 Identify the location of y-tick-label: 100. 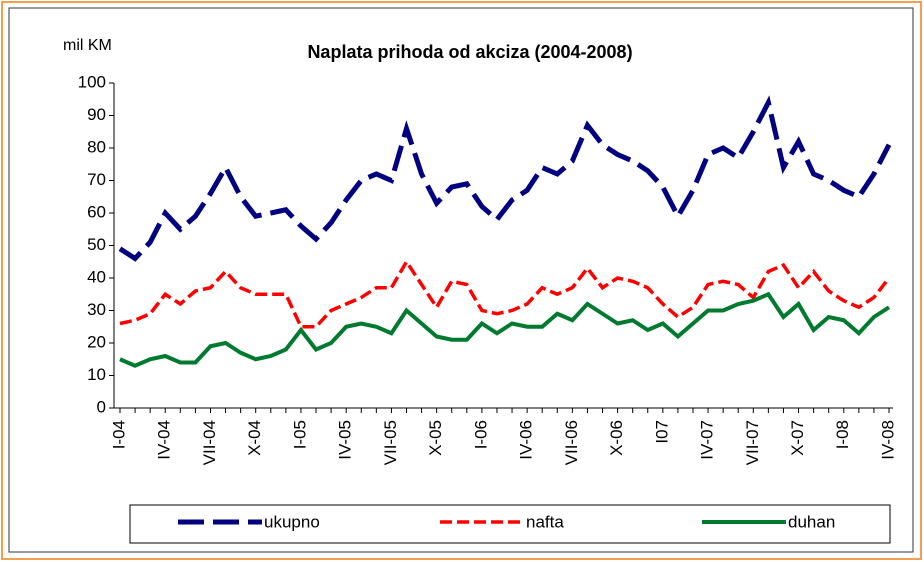
(92, 81).